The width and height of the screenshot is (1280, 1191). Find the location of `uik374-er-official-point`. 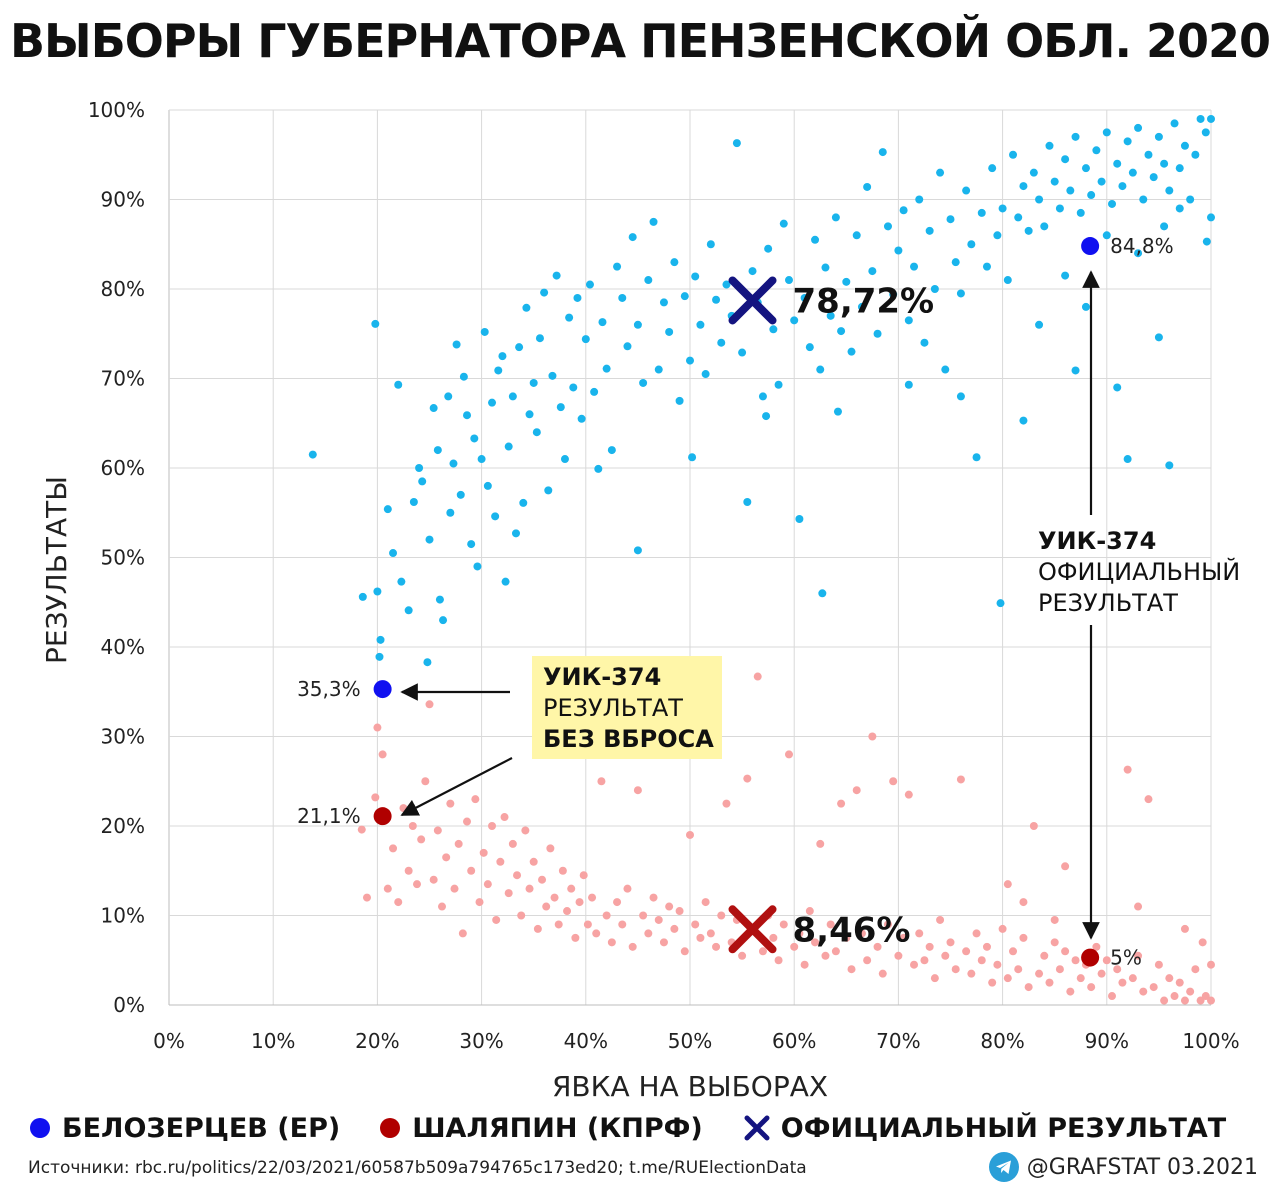

uik374-er-official-point is located at coordinates (1090, 246).